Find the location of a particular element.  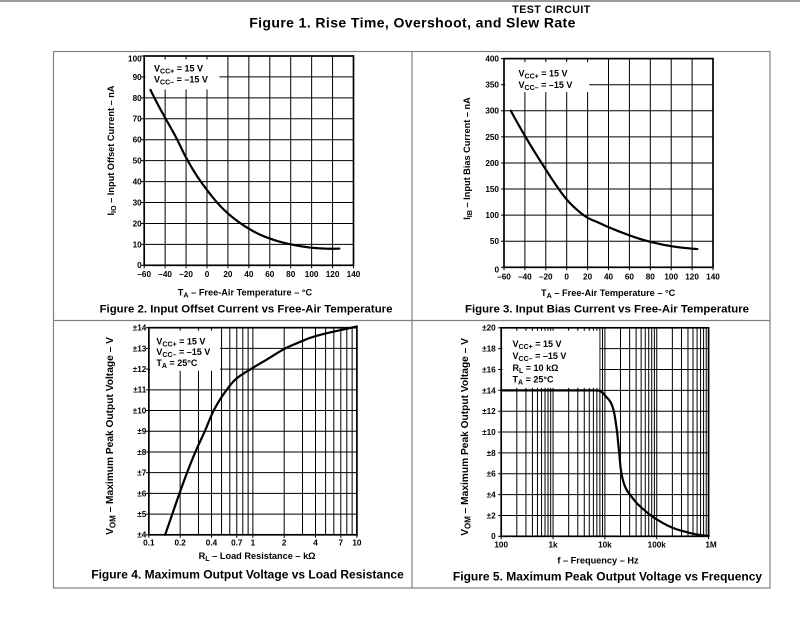

svg-text: ±9 is located at coordinates (141, 431).